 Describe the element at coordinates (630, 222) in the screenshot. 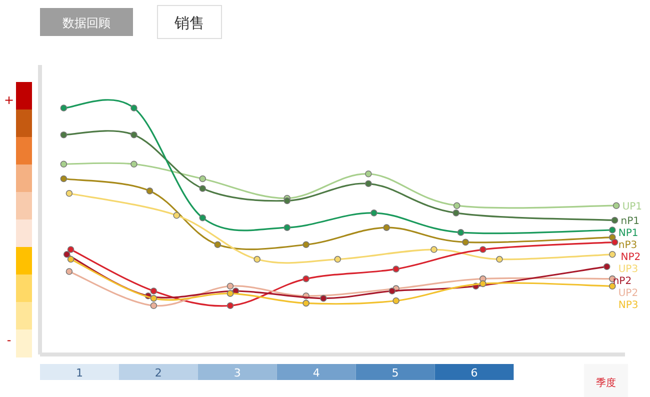

I see `series-label: nP1` at that location.